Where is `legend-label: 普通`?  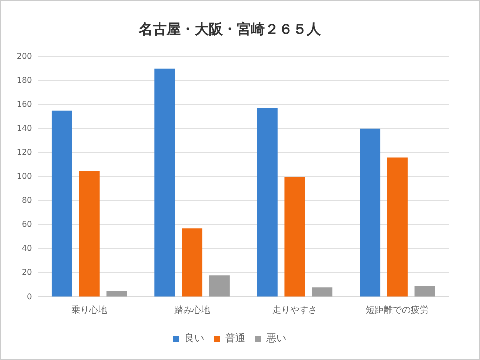 legend-label: 普通 is located at coordinates (236, 338).